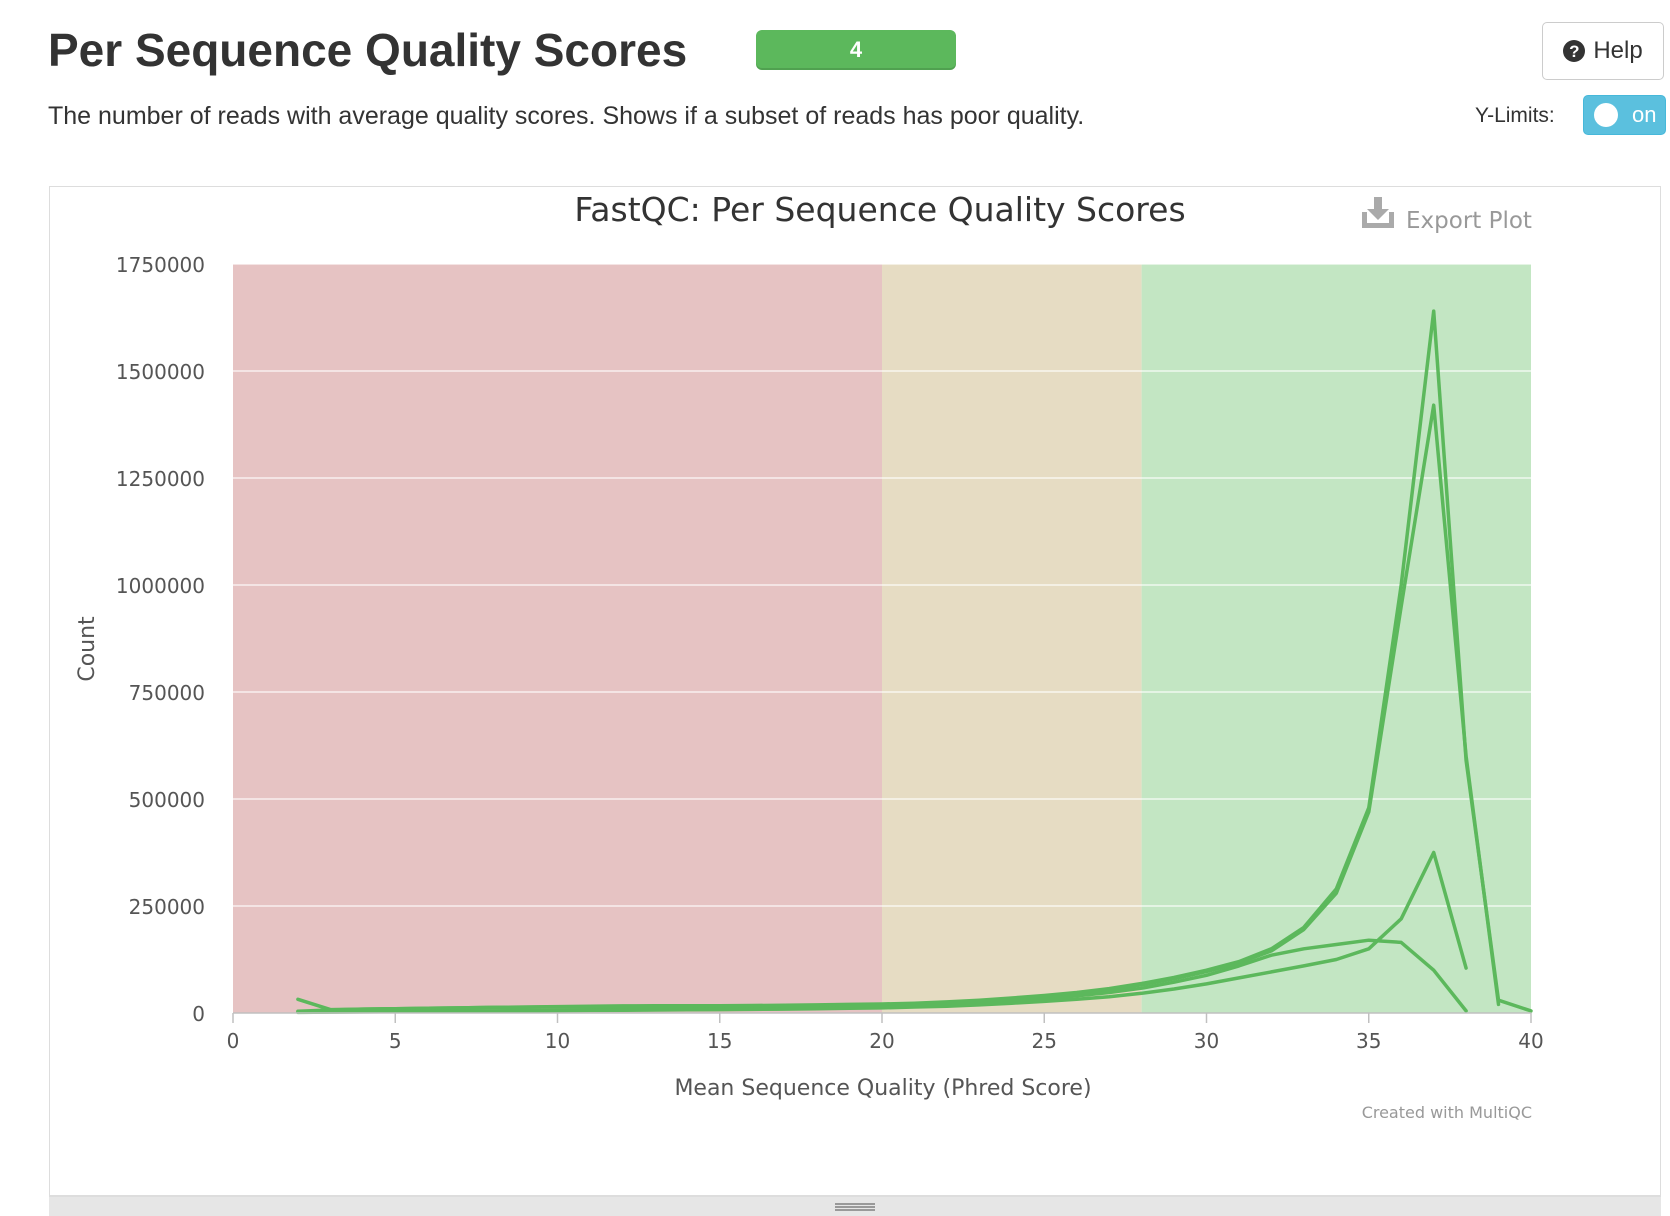 Image resolution: width=1670 pixels, height=1216 pixels. What do you see at coordinates (167, 693) in the screenshot?
I see `y-tick-label: 750000` at bounding box center [167, 693].